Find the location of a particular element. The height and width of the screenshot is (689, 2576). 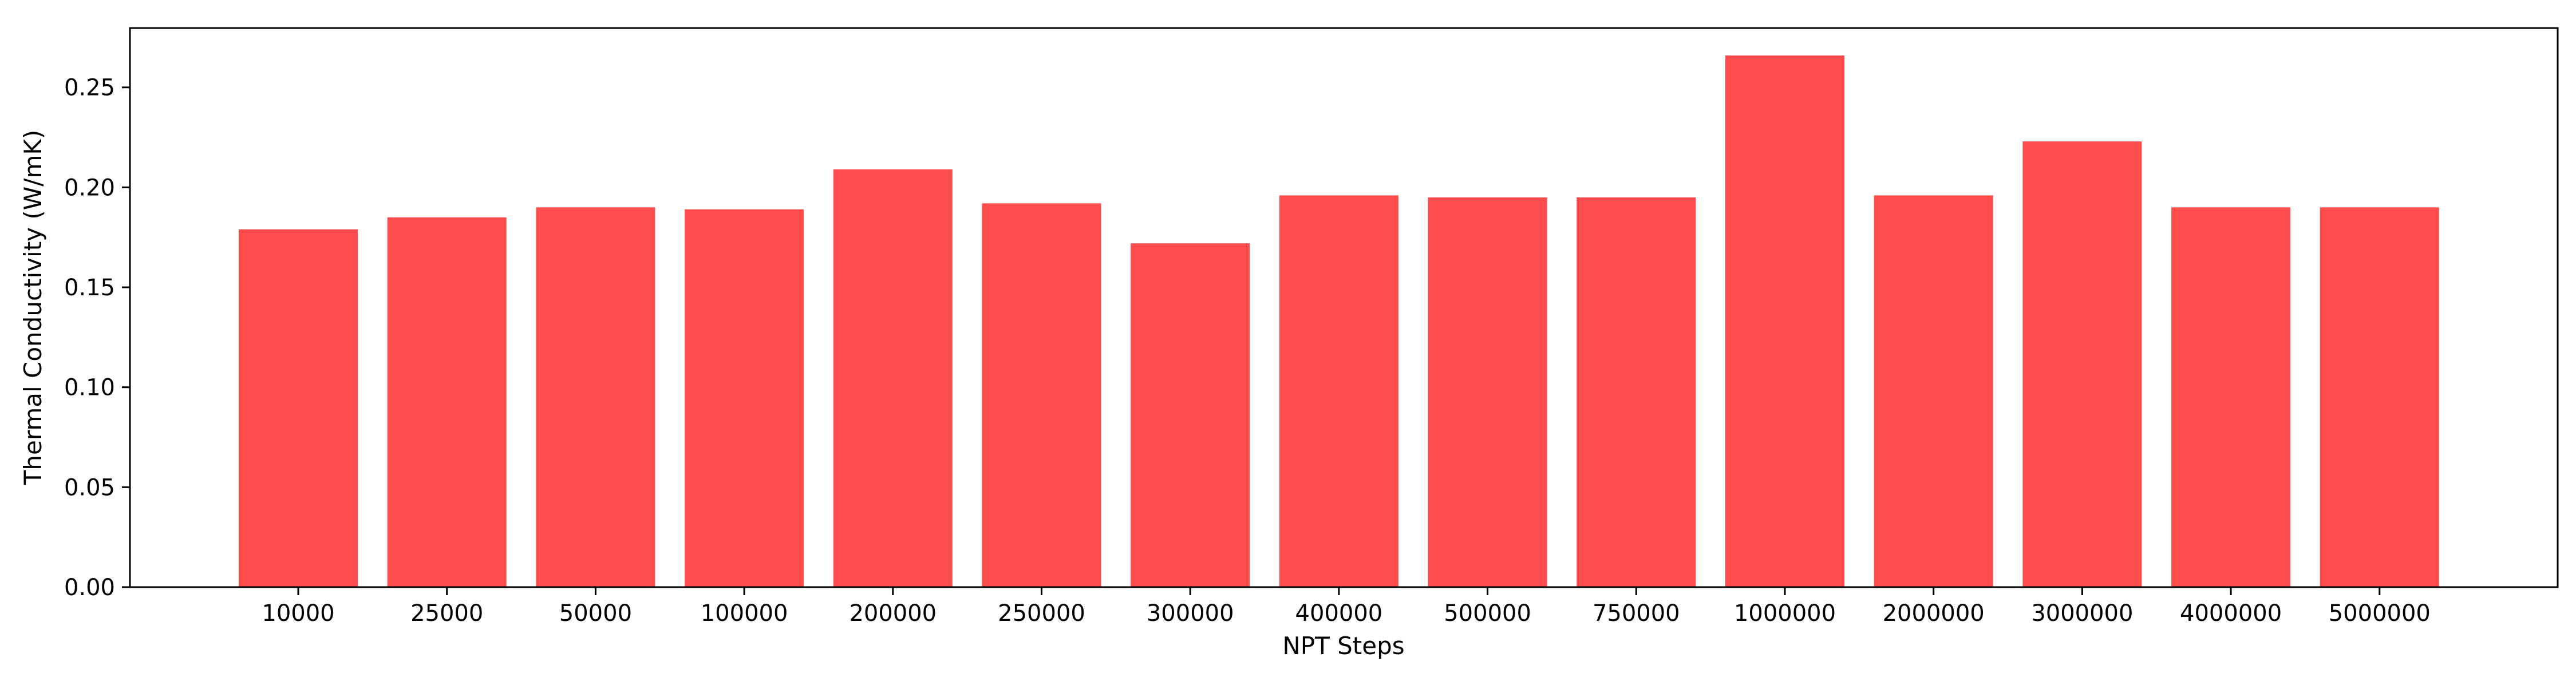

x-tick-label: 50000 is located at coordinates (595, 613).